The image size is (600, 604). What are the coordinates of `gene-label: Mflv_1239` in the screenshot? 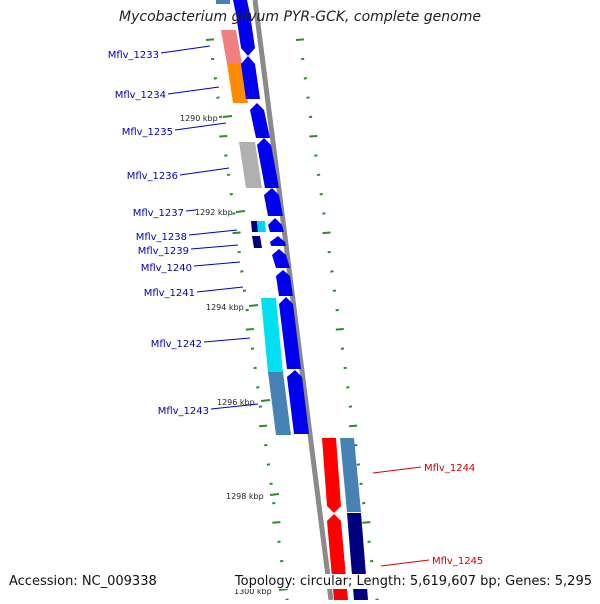 It's located at (163, 251).